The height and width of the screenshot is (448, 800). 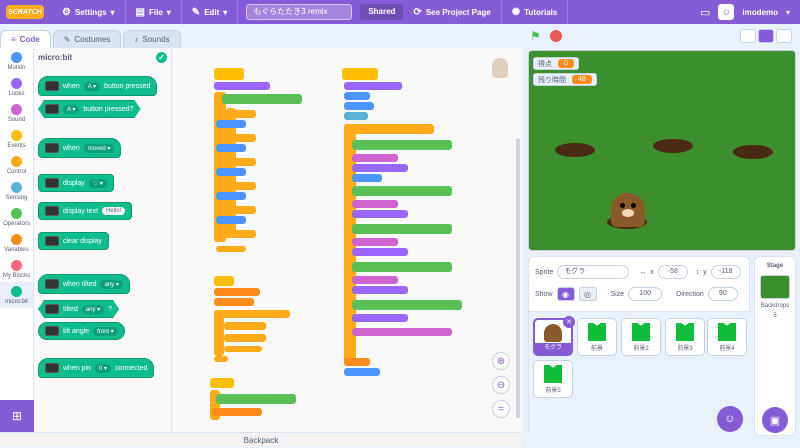 I want to click on workspace-scrollbar, so click(x=518, y=278).